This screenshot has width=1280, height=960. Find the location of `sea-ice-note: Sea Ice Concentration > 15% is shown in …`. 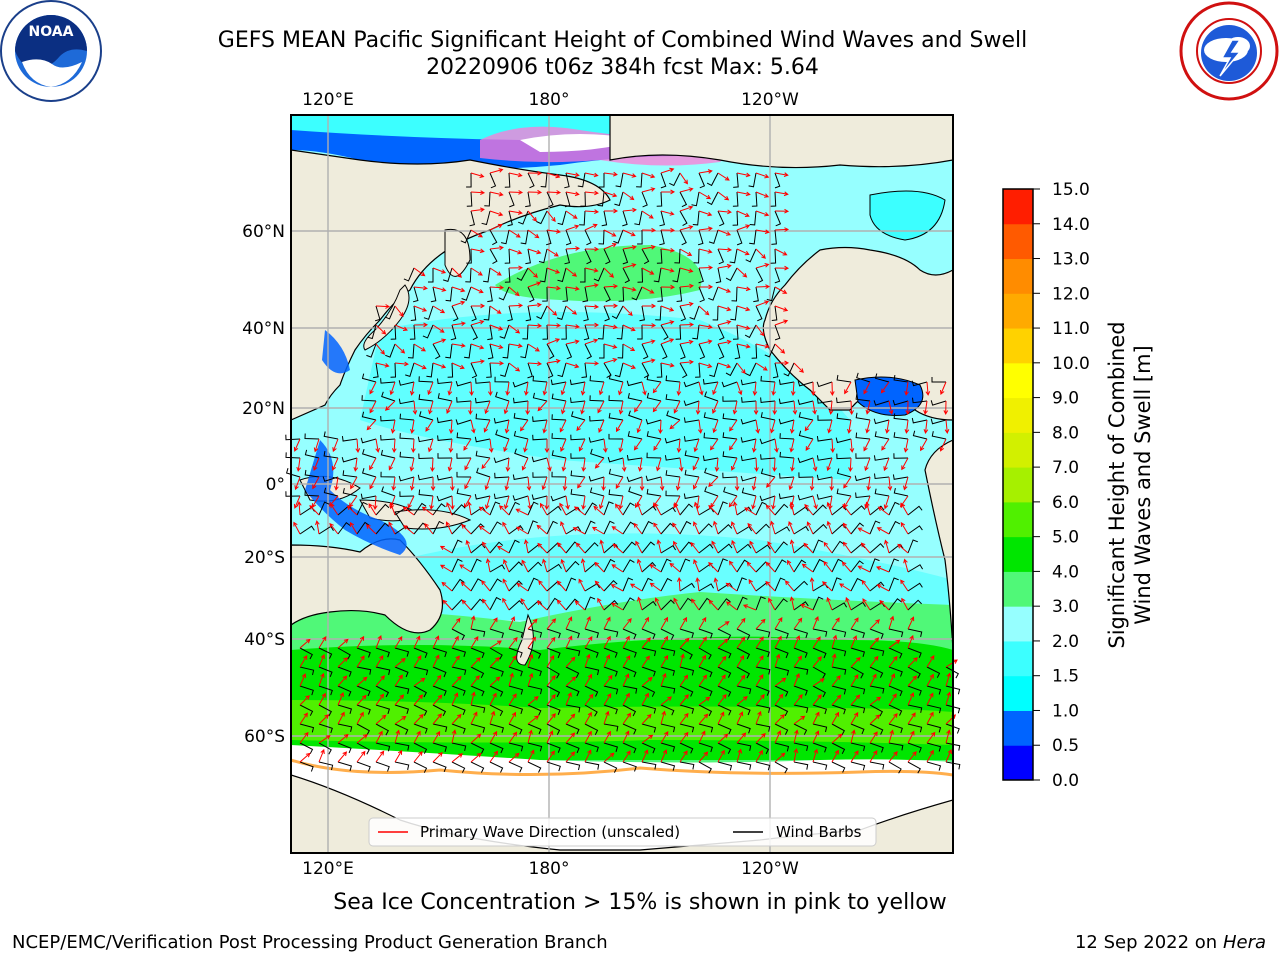

sea-ice-note: Sea Ice Concentration > 15% is shown in … is located at coordinates (640, 902).